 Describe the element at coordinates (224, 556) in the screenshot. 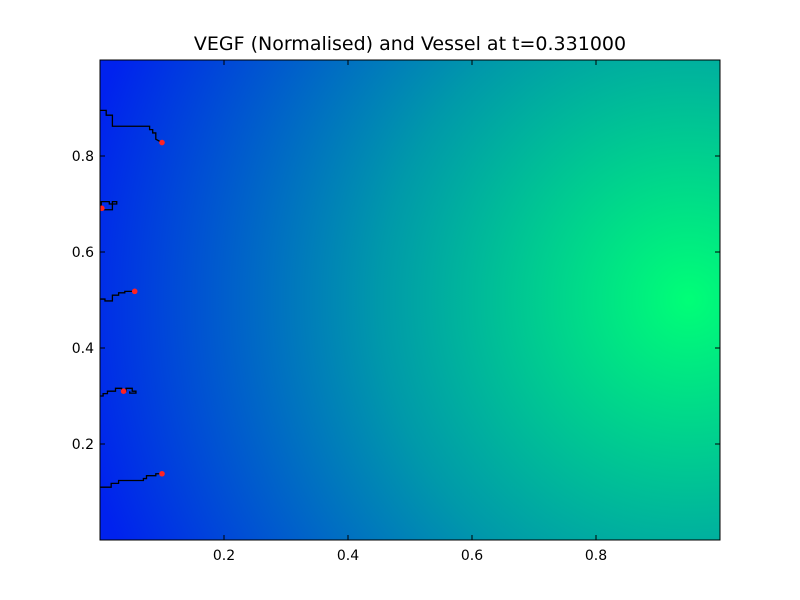

I see `x-tick-label: 0.2` at that location.